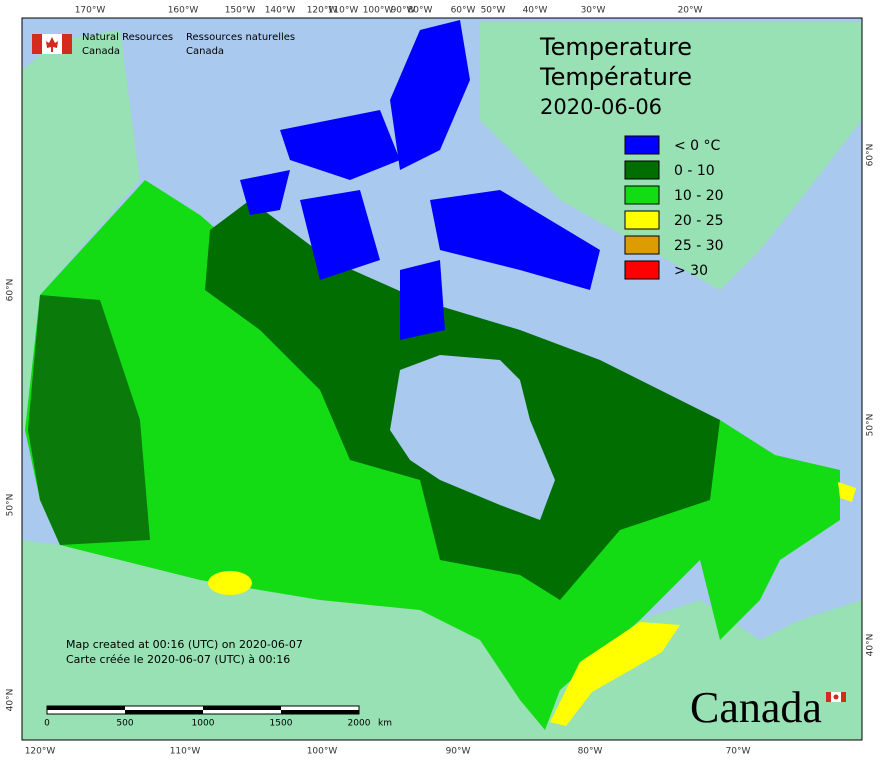 Image resolution: width=880 pixels, height=760 pixels. What do you see at coordinates (694, 171) in the screenshot?
I see `legend-label: 0 - 10` at bounding box center [694, 171].